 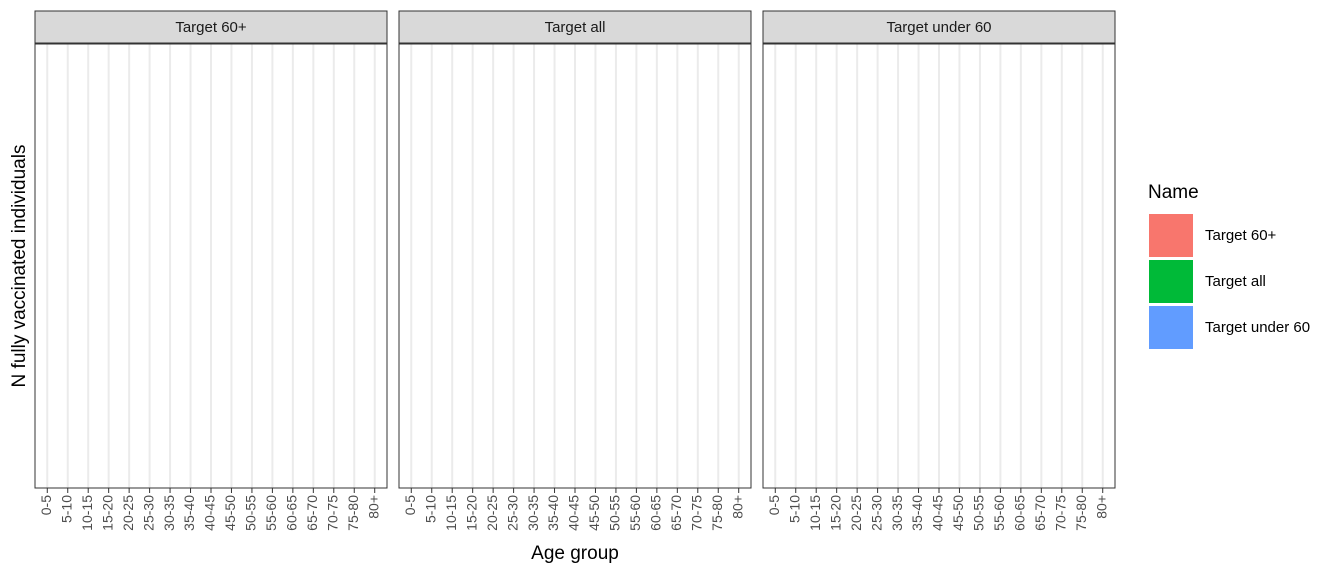 I want to click on x-axis-label: Age group, so click(x=575, y=553).